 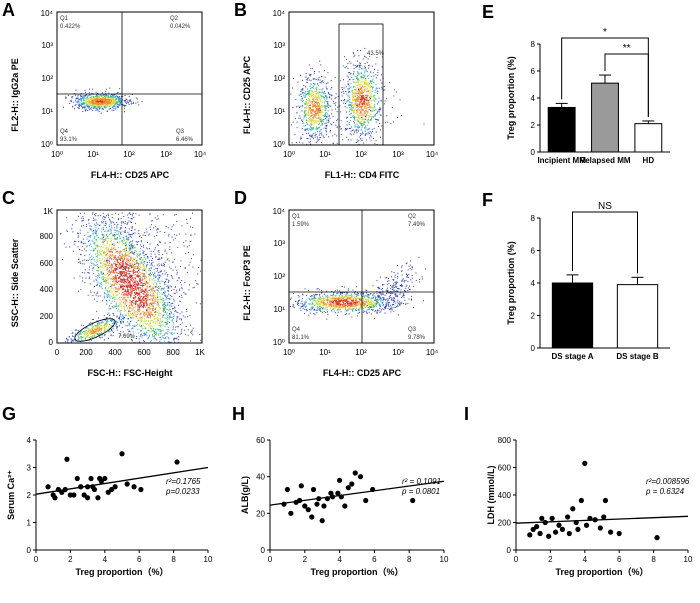 I want to click on y-tick-b-0: 10⁰, so click(x=279, y=144).